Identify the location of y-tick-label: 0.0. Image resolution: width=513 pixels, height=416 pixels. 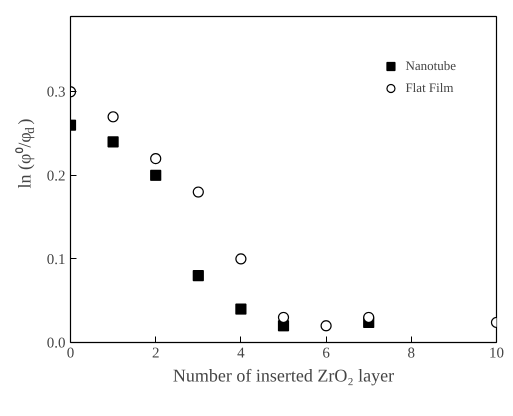
(56, 344).